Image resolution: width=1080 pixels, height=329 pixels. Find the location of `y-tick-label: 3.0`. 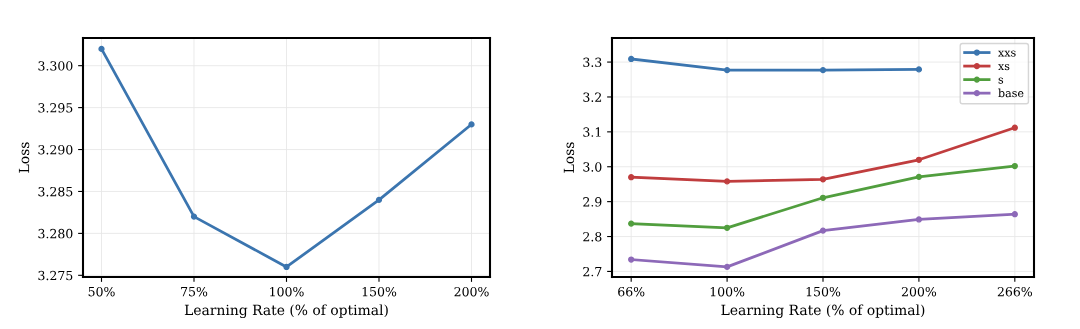

y-tick-label: 3.0 is located at coordinates (592, 167).